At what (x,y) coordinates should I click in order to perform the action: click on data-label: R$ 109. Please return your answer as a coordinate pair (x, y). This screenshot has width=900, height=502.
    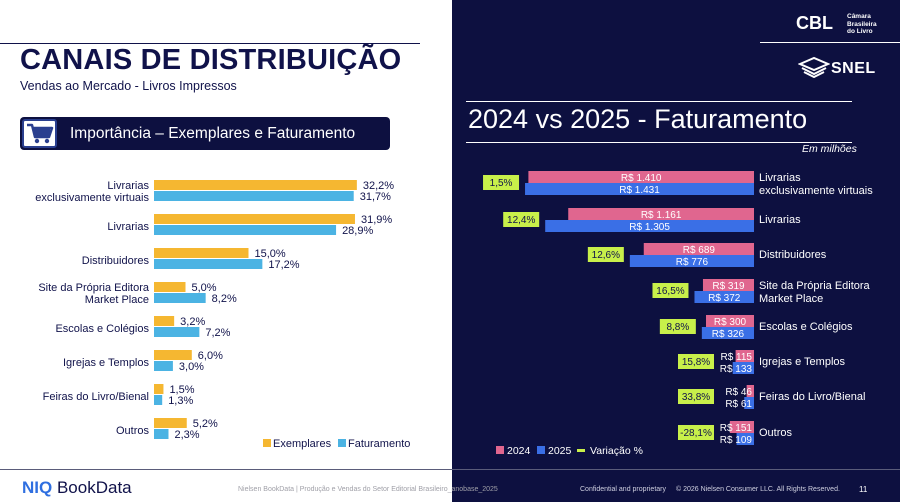
    Looking at the image, I should click on (736, 440).